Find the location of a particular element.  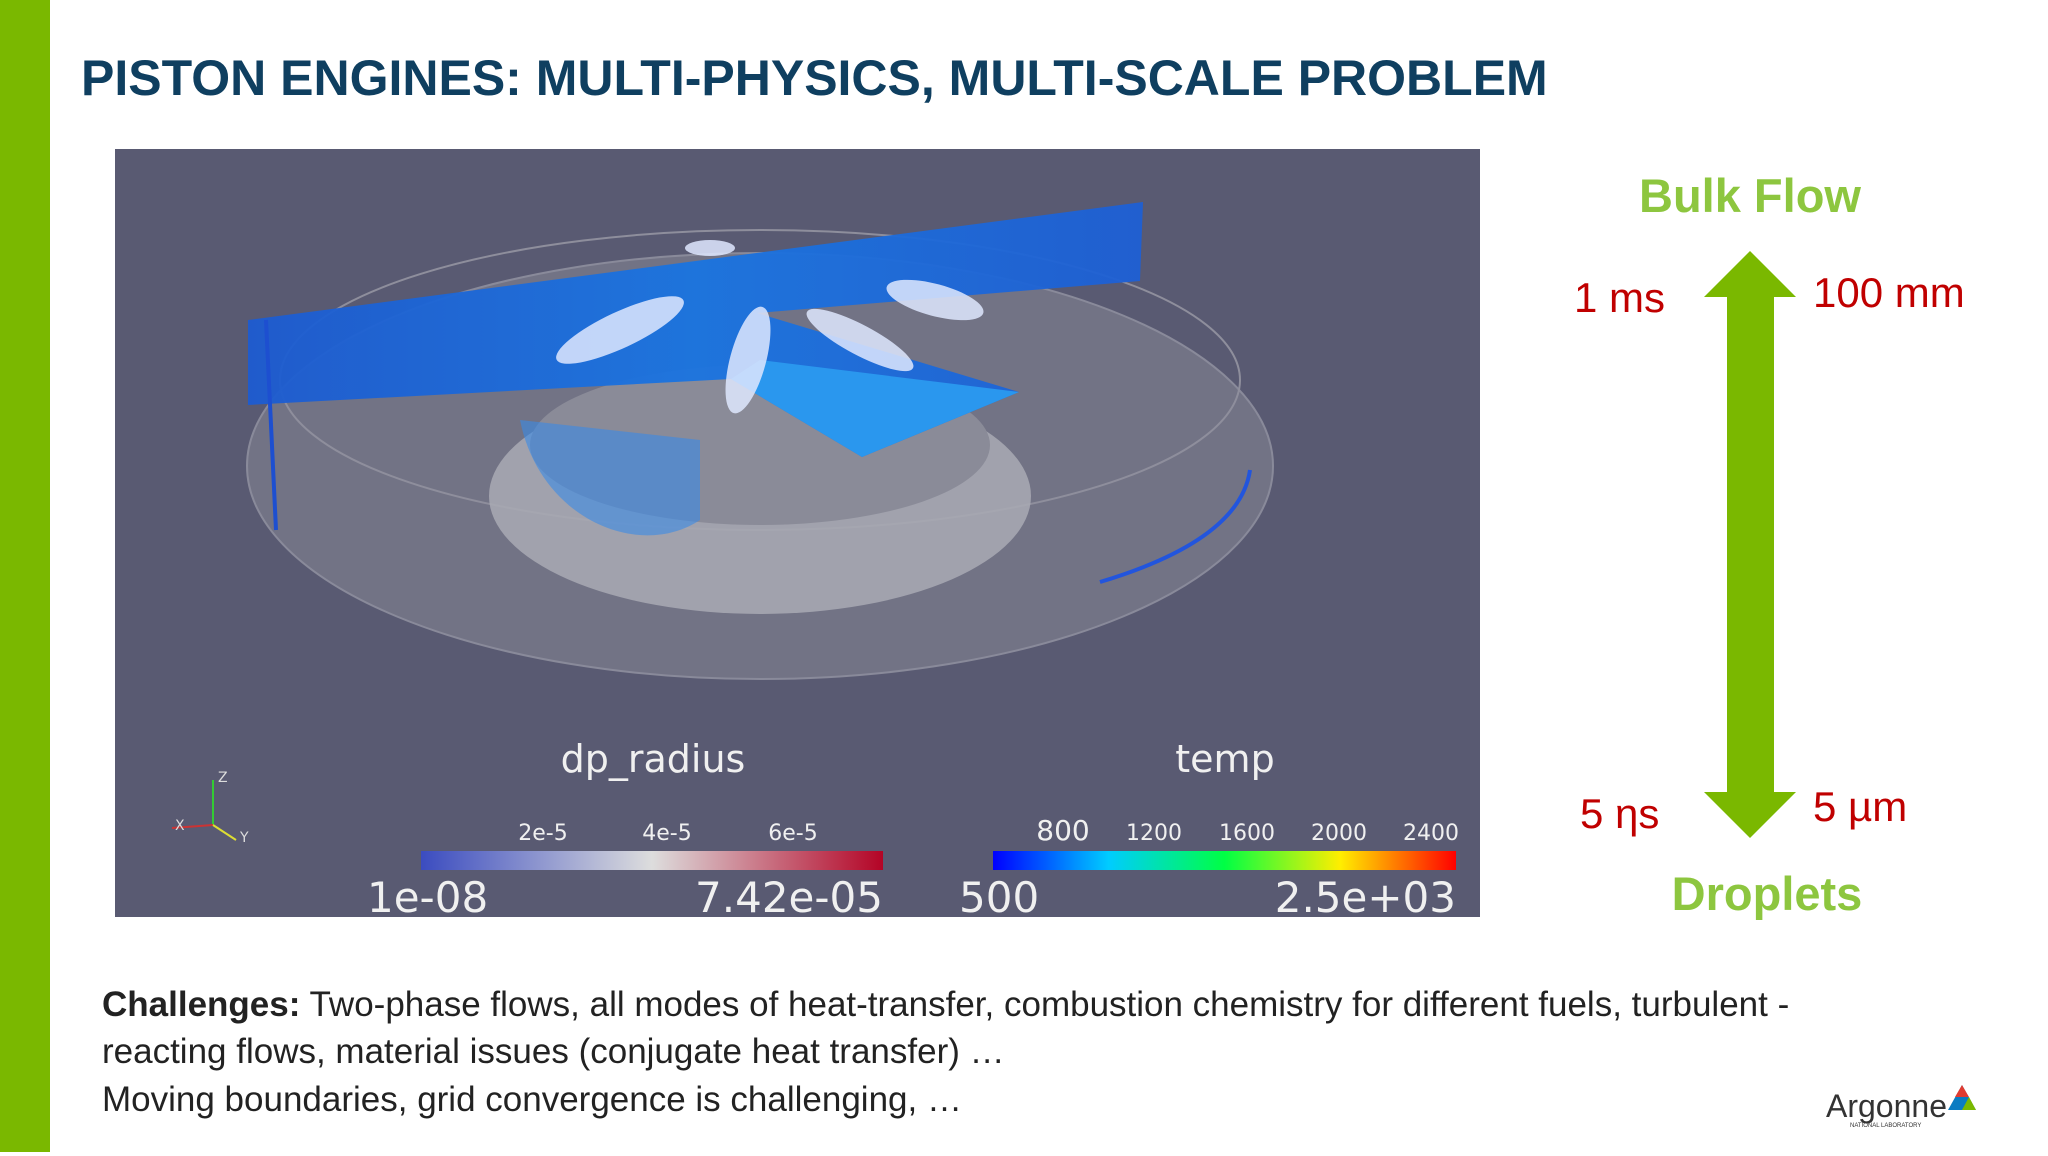

scale-arrow is located at coordinates (1750, 544).